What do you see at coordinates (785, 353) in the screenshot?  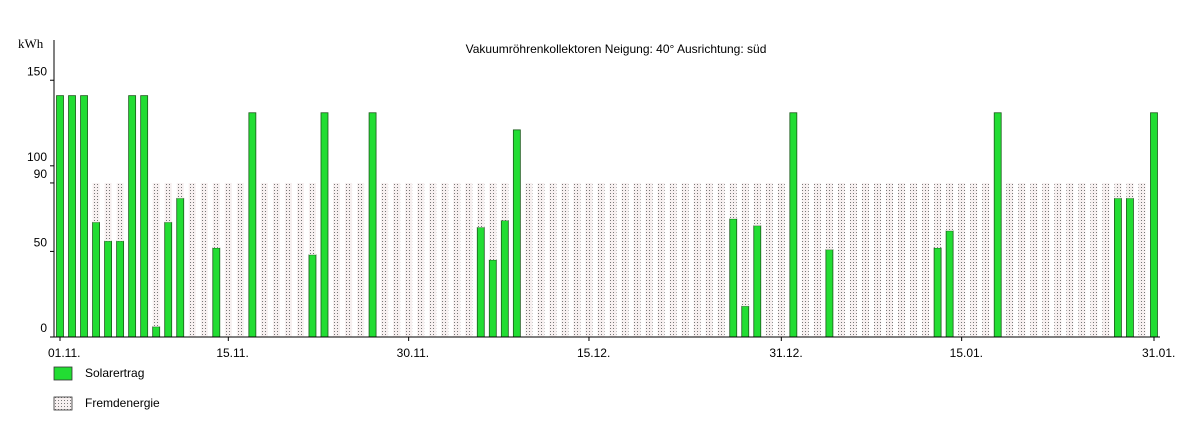 I see `x-tick-label: 31.12.` at bounding box center [785, 353].